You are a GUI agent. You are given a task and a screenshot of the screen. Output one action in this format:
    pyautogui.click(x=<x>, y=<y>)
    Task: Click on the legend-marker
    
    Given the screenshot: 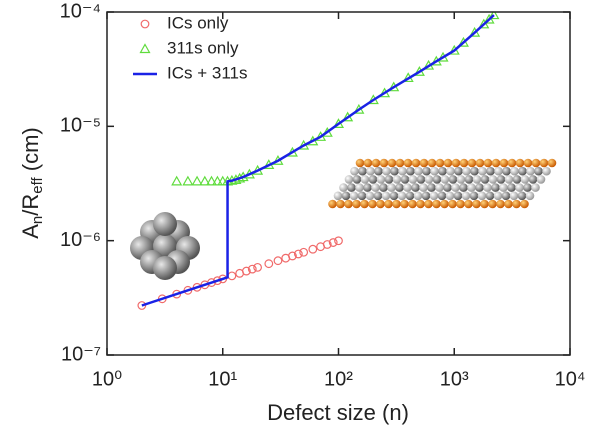 What is the action you would take?
    pyautogui.click(x=145, y=24)
    